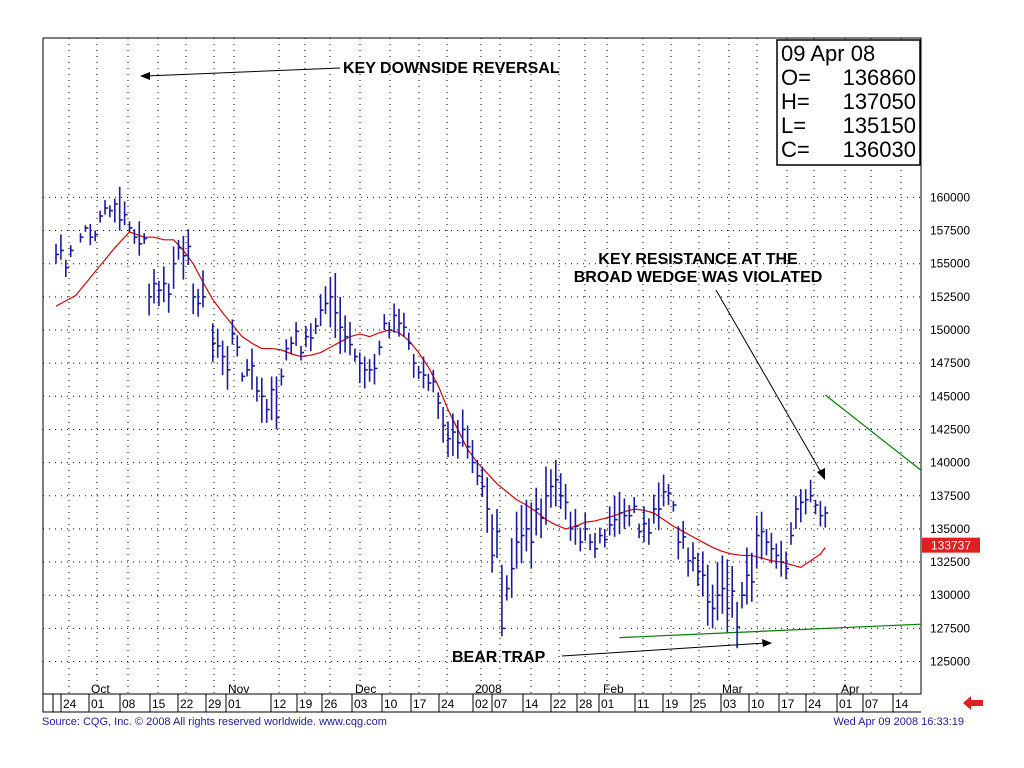 The height and width of the screenshot is (768, 1024). I want to click on arrow-left-icon, so click(973, 703).